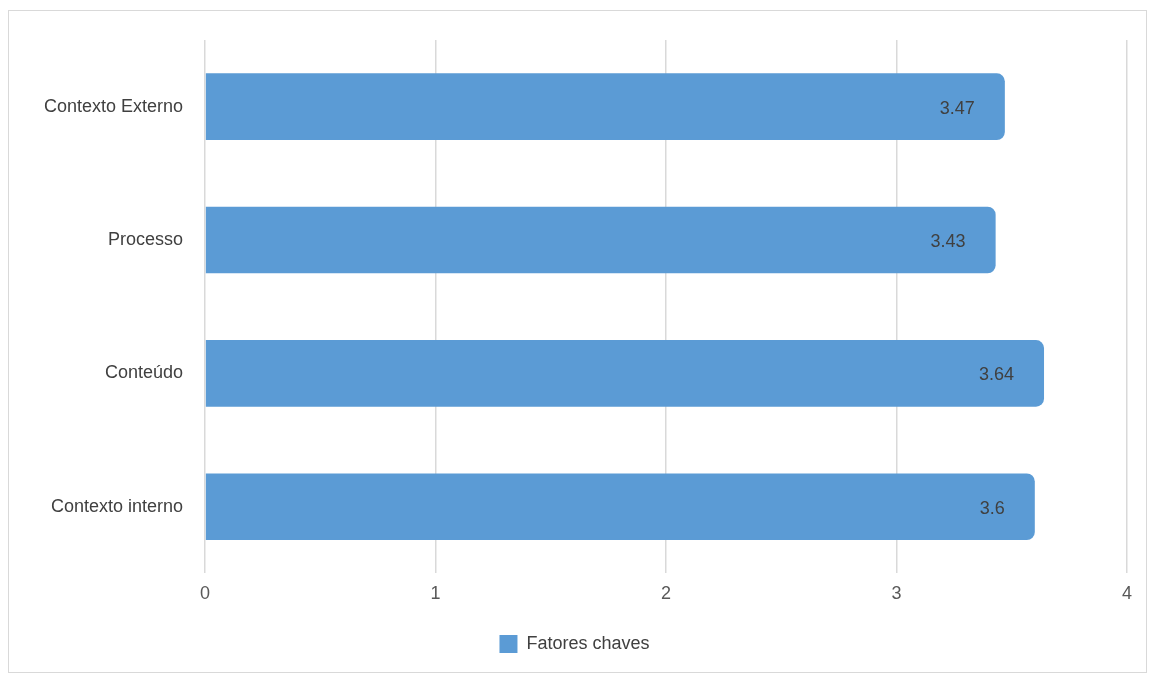  Describe the element at coordinates (957, 107) in the screenshot. I see `data-label: 3.47` at that location.